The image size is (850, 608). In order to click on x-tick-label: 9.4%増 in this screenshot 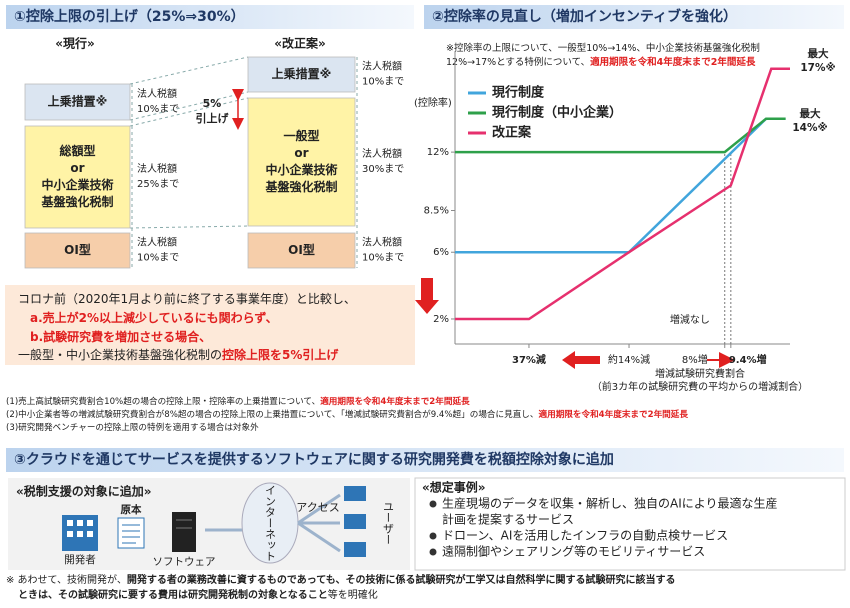, I will do `click(748, 359)`.